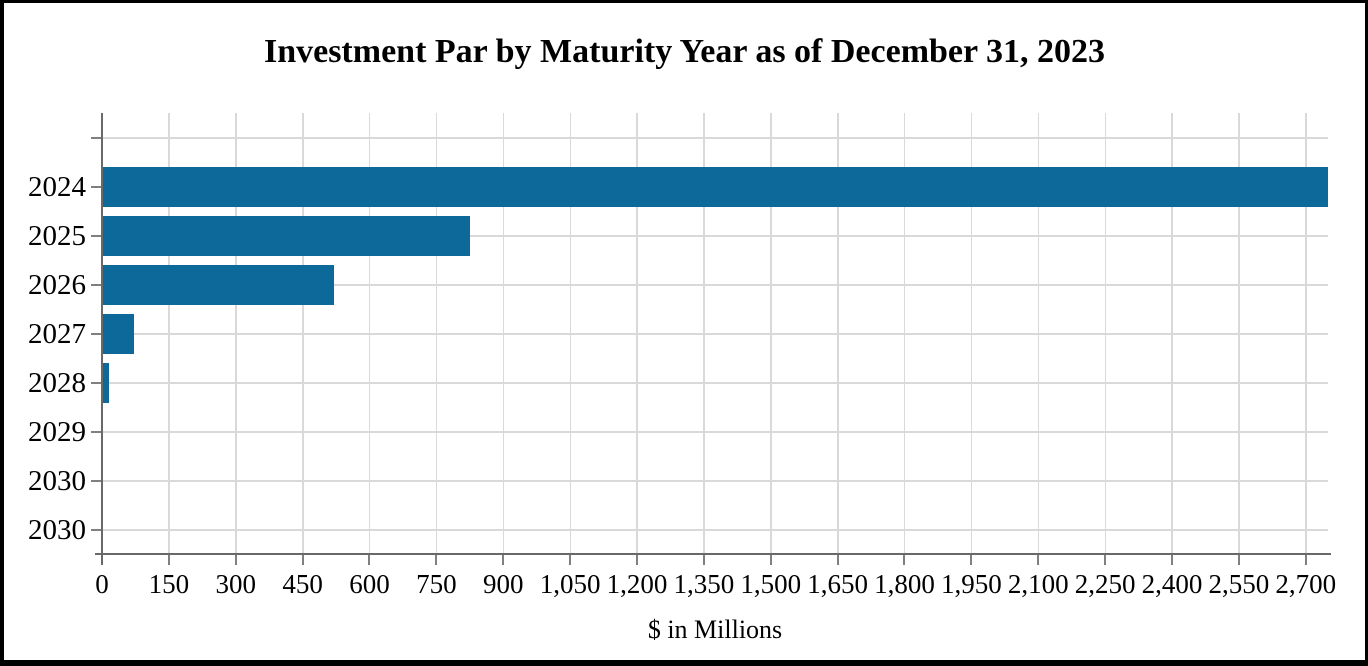 The image size is (1368, 666). I want to click on x-tick-label: 600, so click(369, 584).